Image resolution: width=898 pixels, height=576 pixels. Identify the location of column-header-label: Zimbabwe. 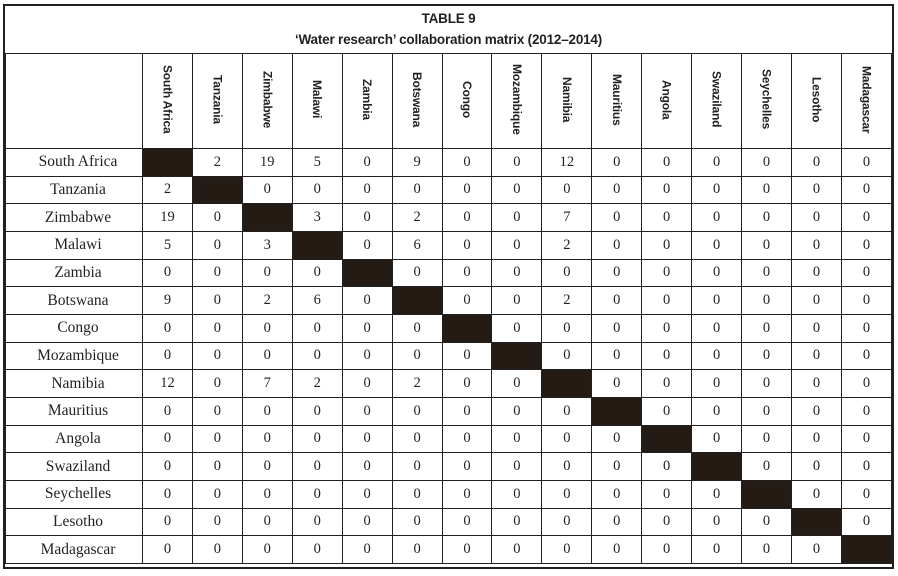
(267, 99).